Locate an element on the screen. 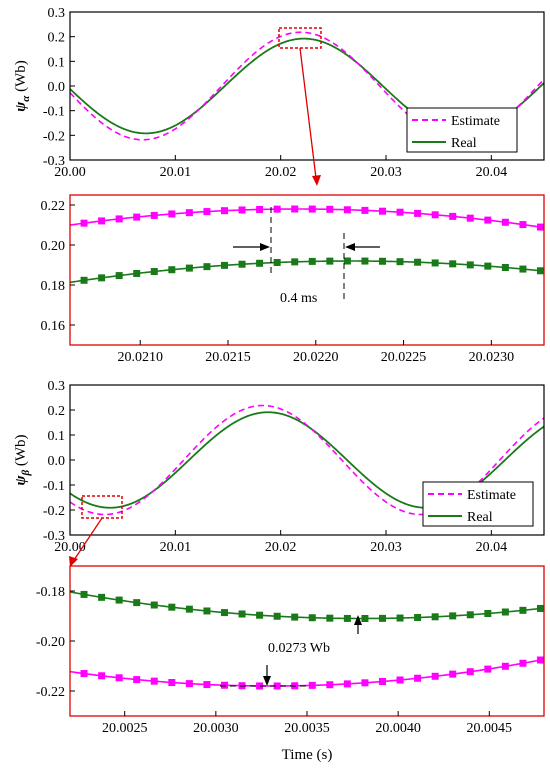 Image resolution: width=550 pixels, height=769 pixels. p4-annotation-label: 0.0273 Wb is located at coordinates (299, 648).